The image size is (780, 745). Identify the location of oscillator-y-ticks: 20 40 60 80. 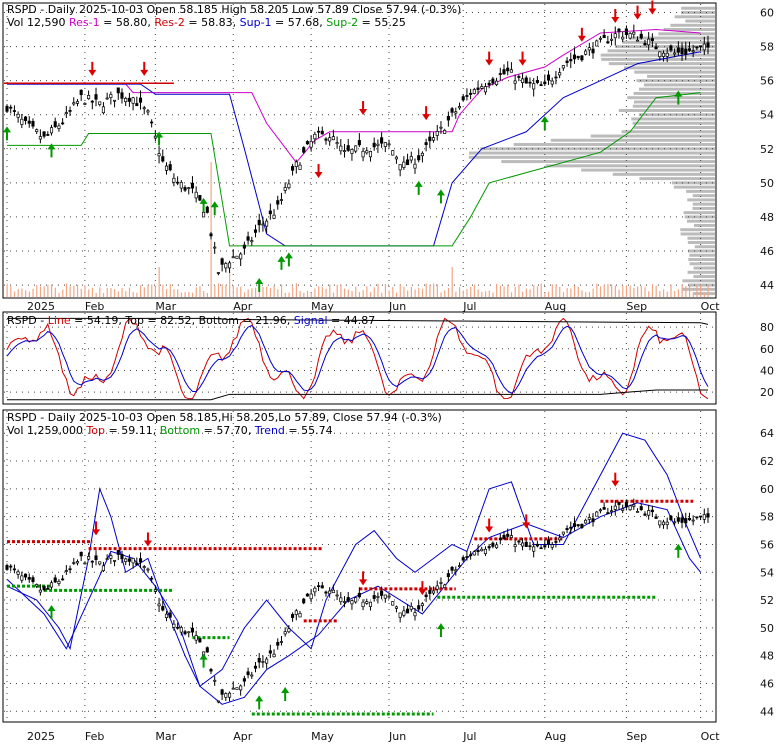
(767, 360).